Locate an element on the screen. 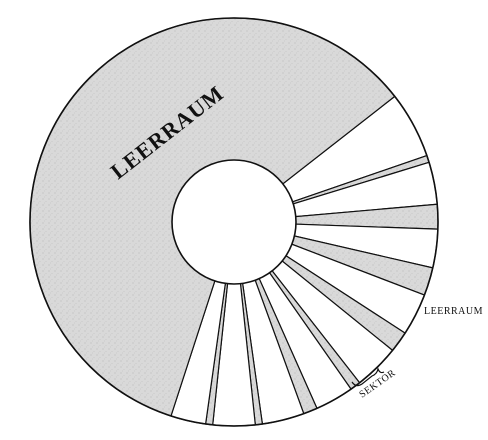 Image resolution: width=488 pixels, height=440 pixels. free-space-label-small: LEERRAUM is located at coordinates (453, 311).